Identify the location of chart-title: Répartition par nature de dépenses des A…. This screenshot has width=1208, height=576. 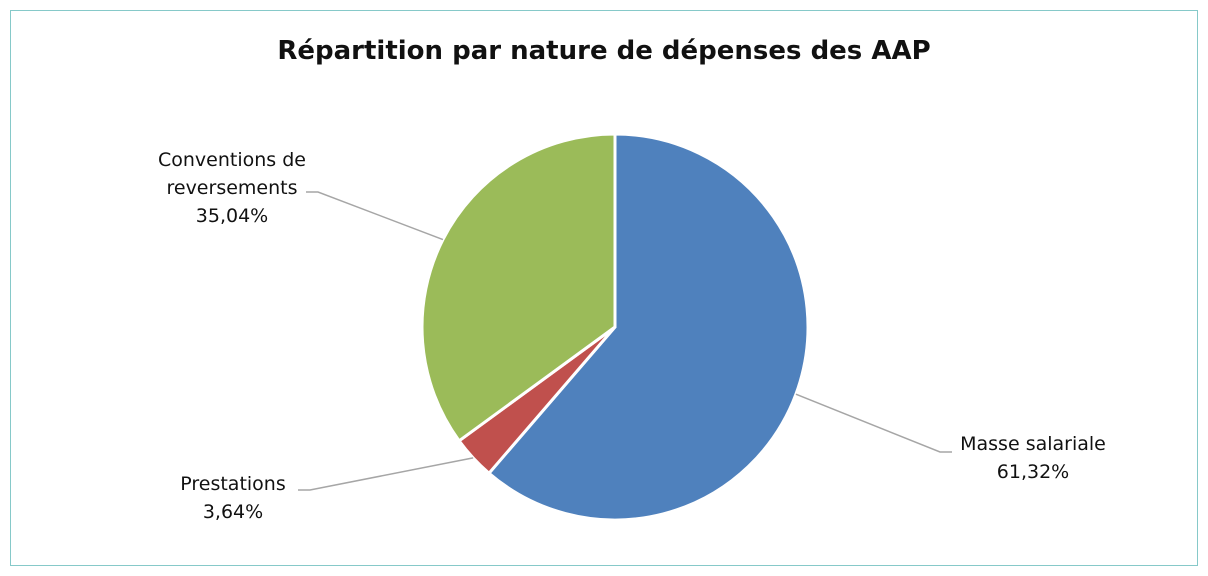
(604, 51).